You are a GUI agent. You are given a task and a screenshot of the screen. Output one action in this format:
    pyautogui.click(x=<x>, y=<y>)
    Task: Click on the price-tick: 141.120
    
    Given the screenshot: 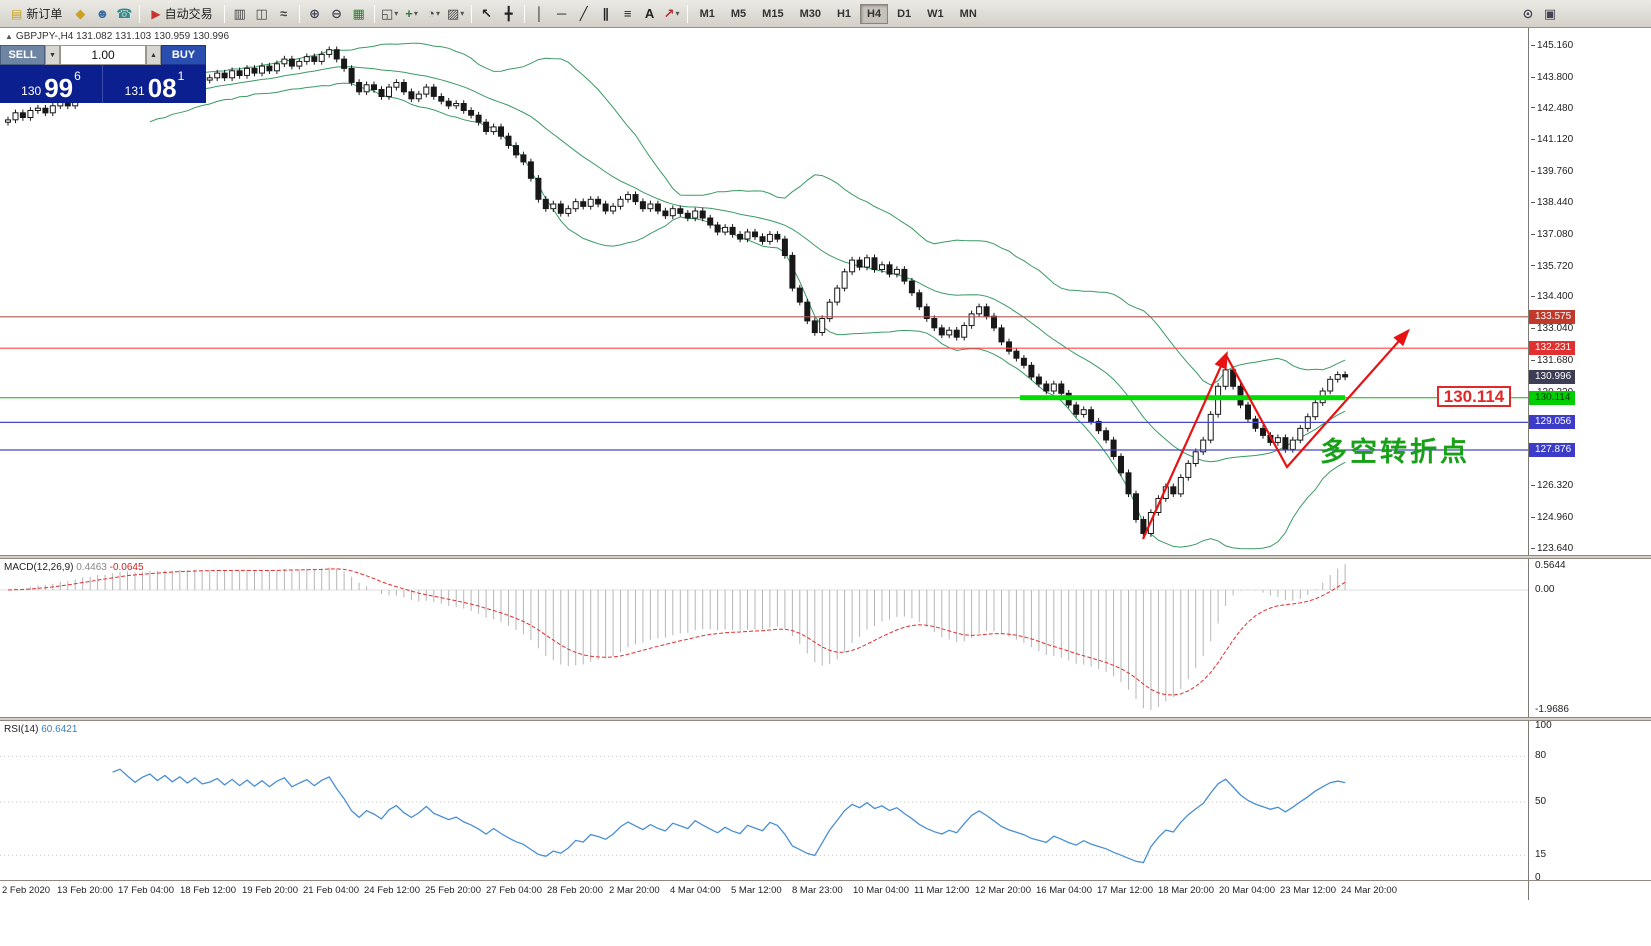 What is the action you would take?
    pyautogui.click(x=1552, y=139)
    